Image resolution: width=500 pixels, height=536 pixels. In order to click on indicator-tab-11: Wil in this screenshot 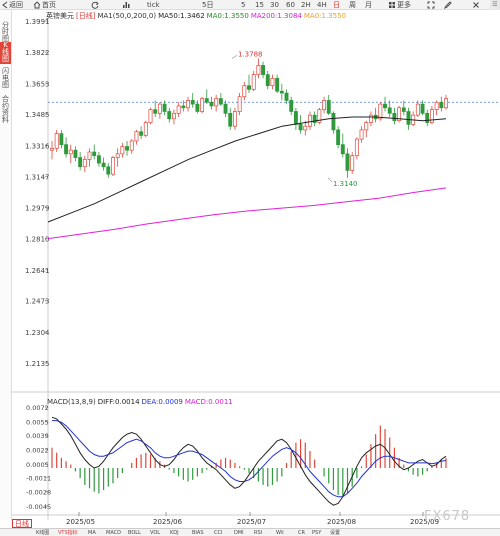, I will do `click(280, 533)`.